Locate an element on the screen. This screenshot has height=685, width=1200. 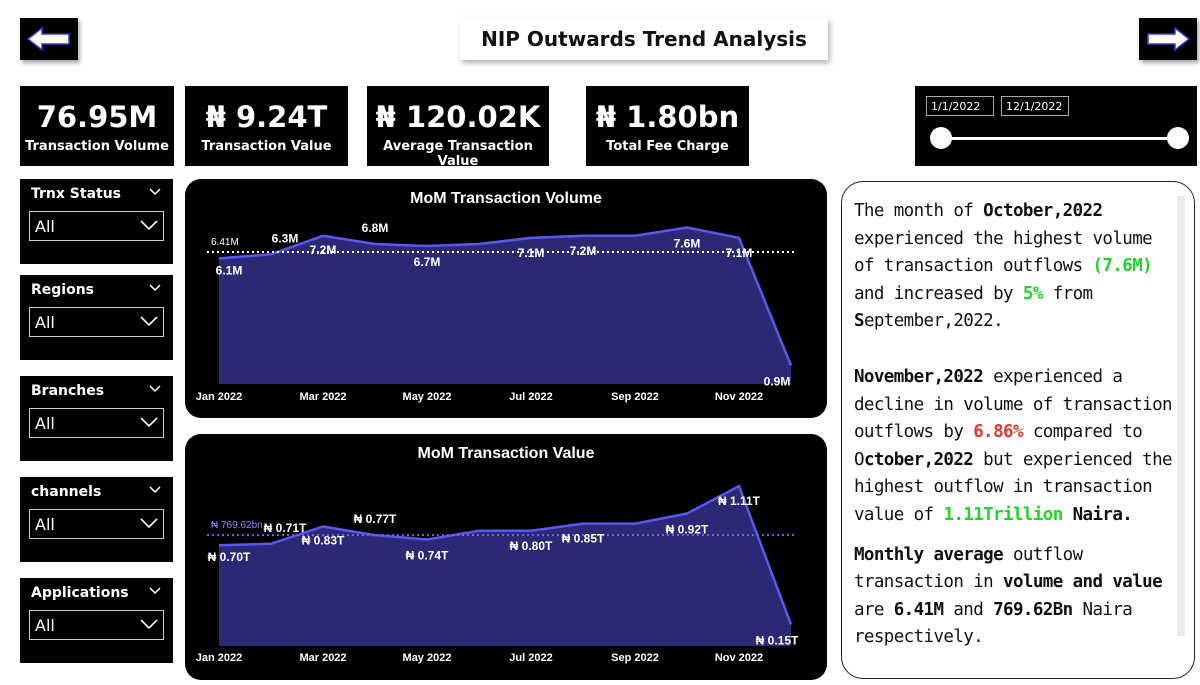
average-label: 6.41M is located at coordinates (225, 242).